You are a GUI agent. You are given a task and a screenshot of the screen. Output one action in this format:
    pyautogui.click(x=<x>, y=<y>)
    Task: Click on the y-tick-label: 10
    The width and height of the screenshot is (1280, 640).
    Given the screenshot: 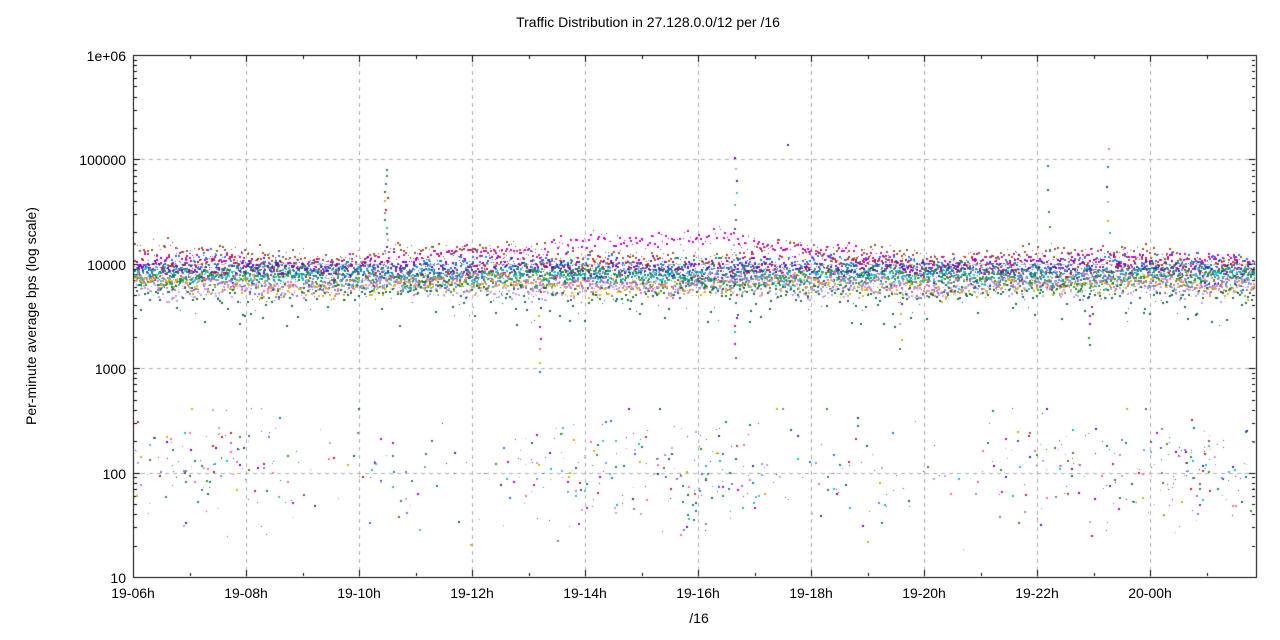 What is the action you would take?
    pyautogui.click(x=118, y=578)
    